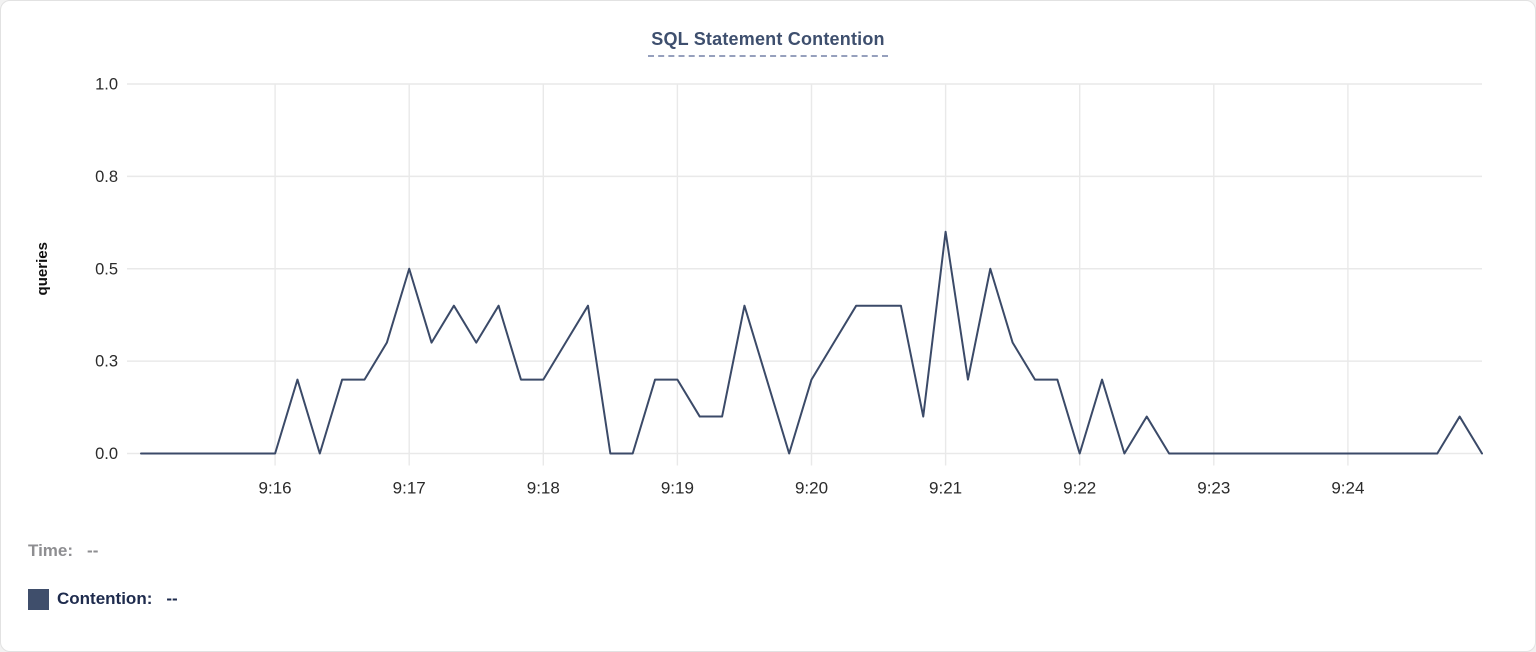  I want to click on chart-title-row: SQL Statement Contention, so click(768, 43).